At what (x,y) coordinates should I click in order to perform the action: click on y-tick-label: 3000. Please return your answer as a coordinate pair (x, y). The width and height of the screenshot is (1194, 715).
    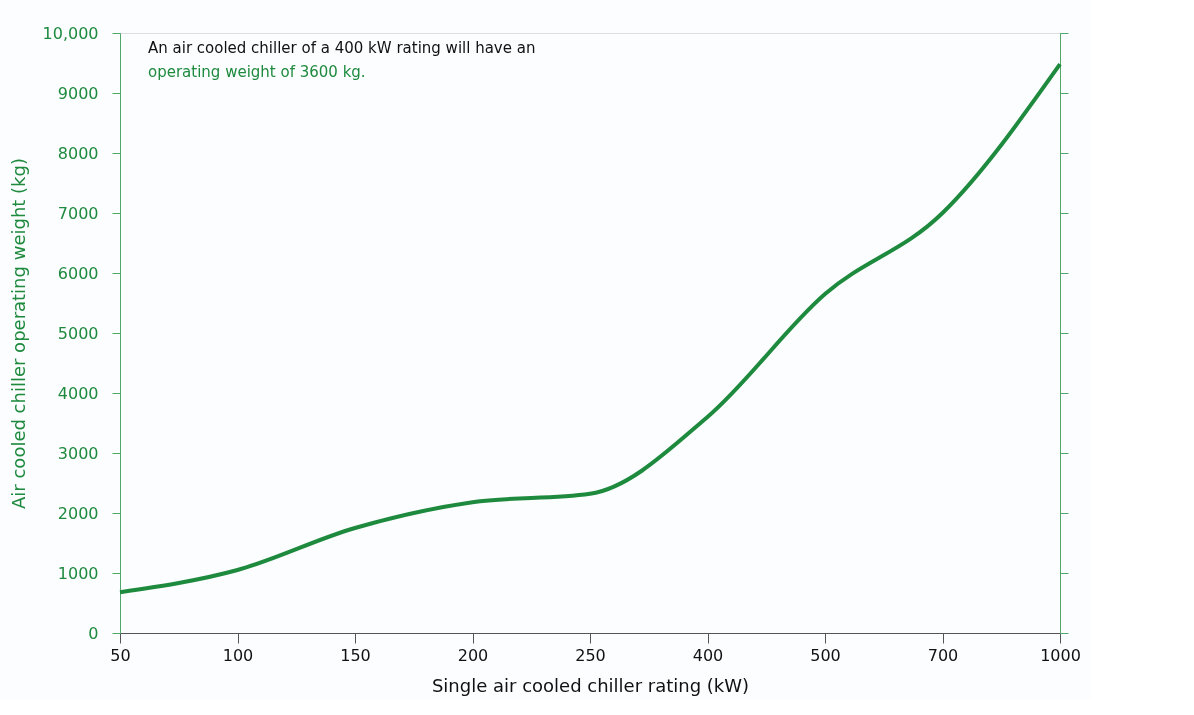
    Looking at the image, I should click on (78, 453).